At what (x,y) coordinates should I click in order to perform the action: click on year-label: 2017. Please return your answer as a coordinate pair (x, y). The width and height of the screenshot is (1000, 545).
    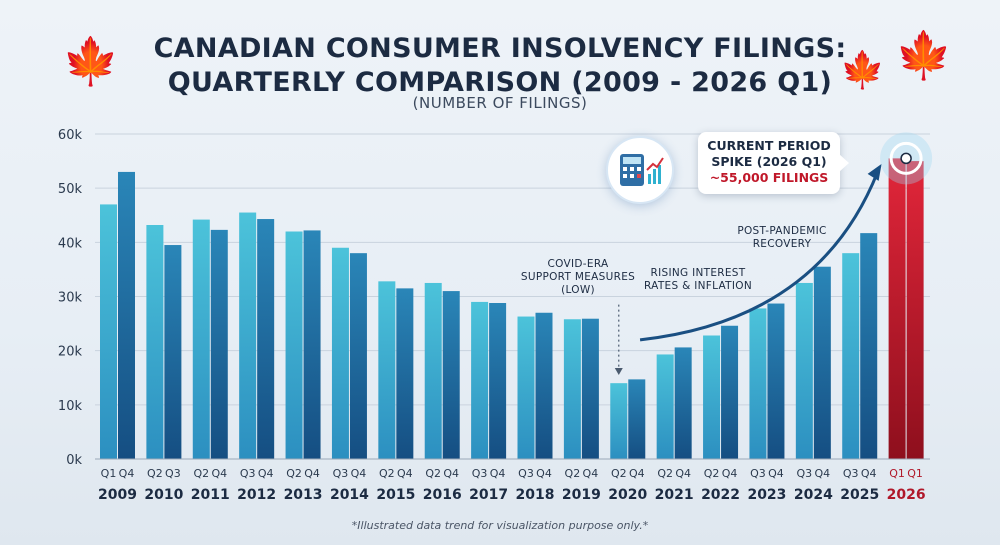
    Looking at the image, I should click on (488, 495).